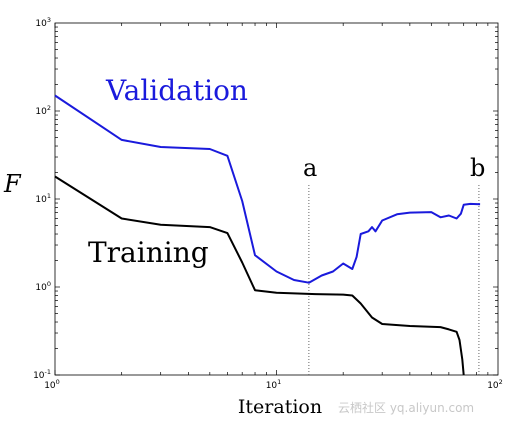  Describe the element at coordinates (43, 198) in the screenshot. I see `y-tick-label: 10¹` at that location.